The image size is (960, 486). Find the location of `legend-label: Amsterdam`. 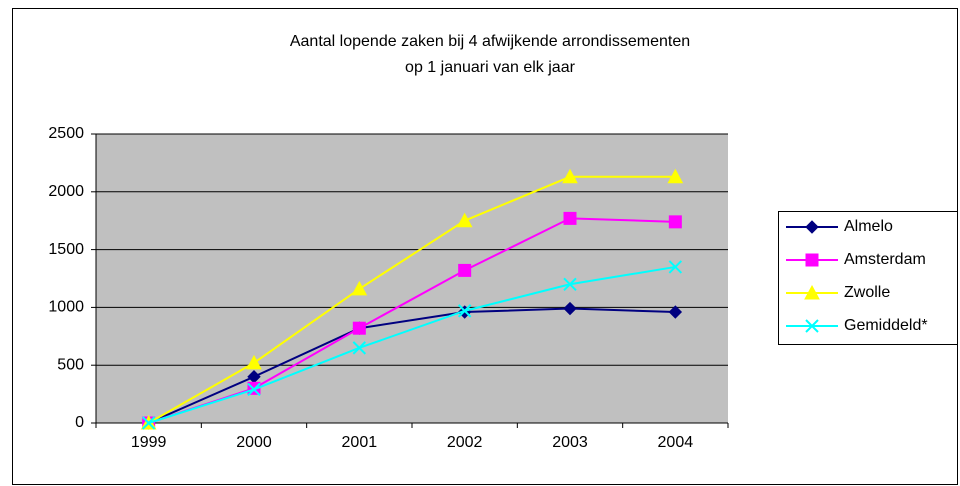

legend-label: Amsterdam is located at coordinates (885, 259).